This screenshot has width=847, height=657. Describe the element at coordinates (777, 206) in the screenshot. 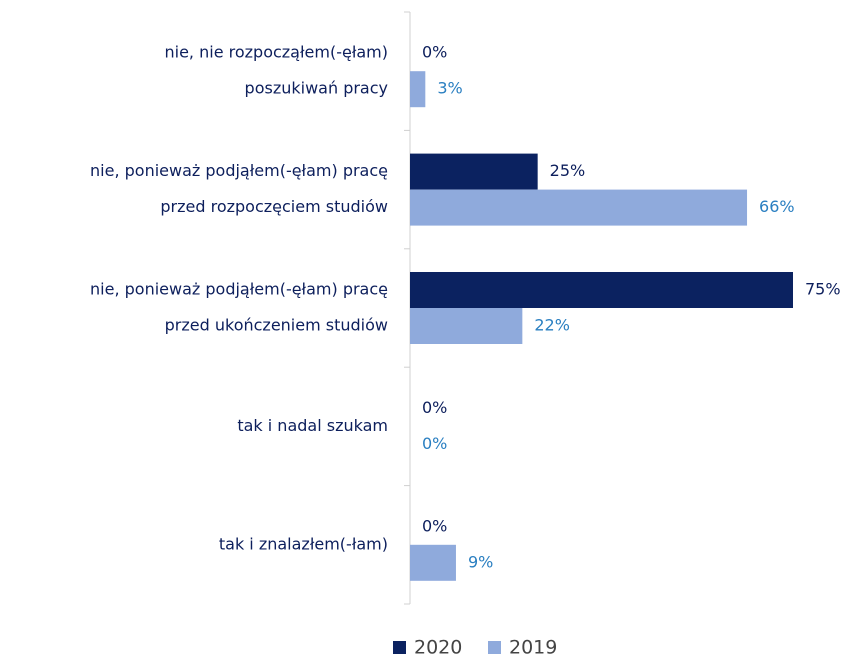

I see `value-label: 66%` at that location.